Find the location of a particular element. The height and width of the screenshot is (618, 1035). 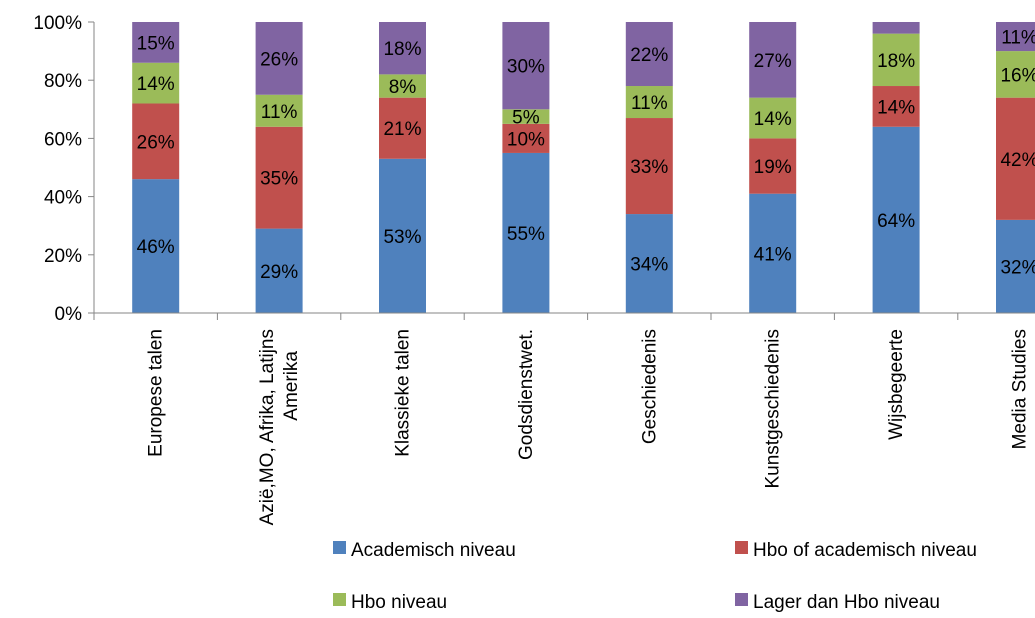

data-label: 29% is located at coordinates (279, 272).